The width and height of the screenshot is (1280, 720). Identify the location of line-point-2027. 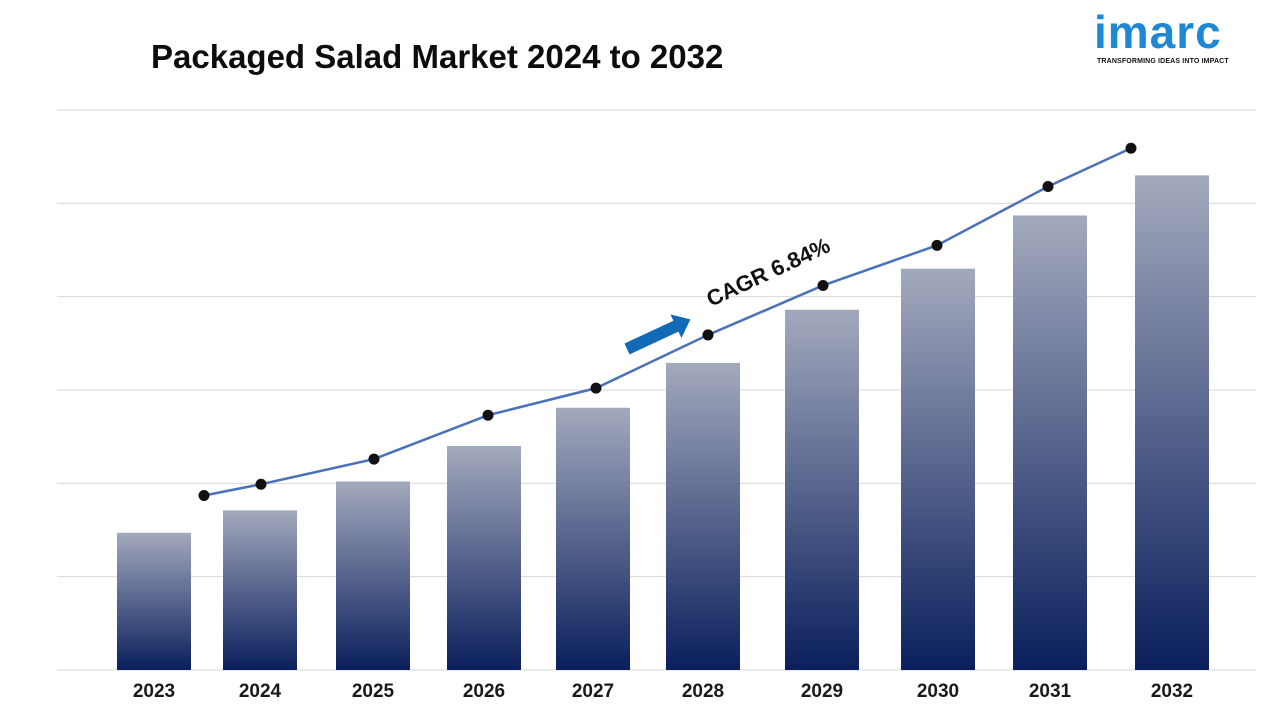
(596, 388).